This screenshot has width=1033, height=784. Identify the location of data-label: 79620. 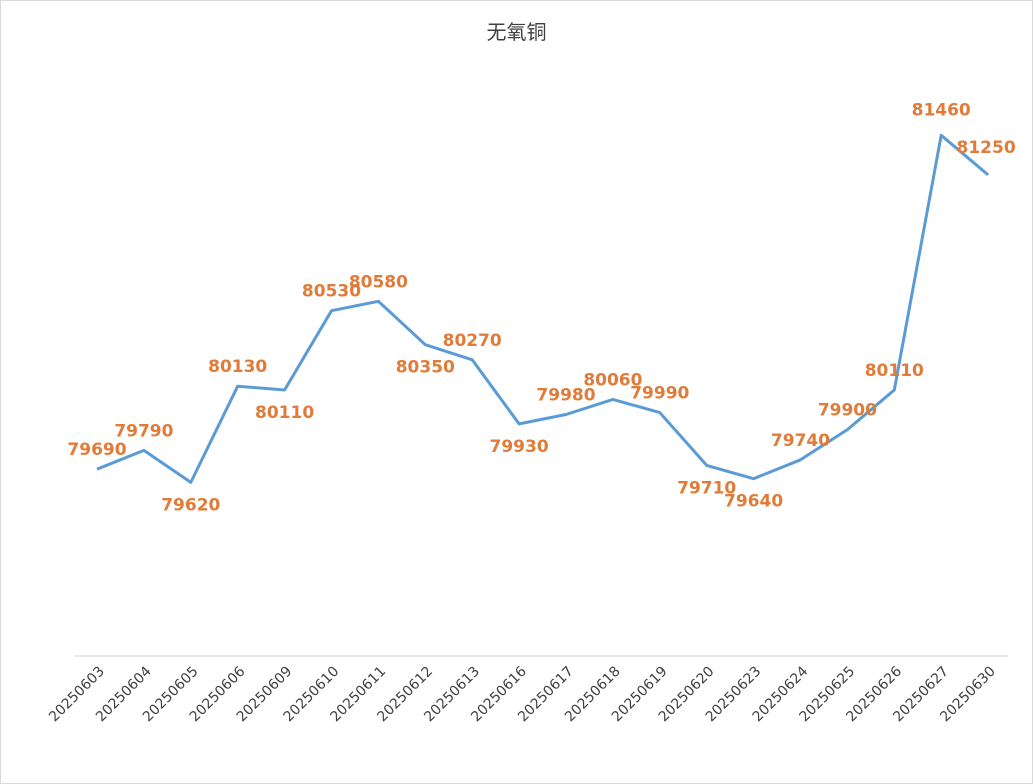
(190, 505).